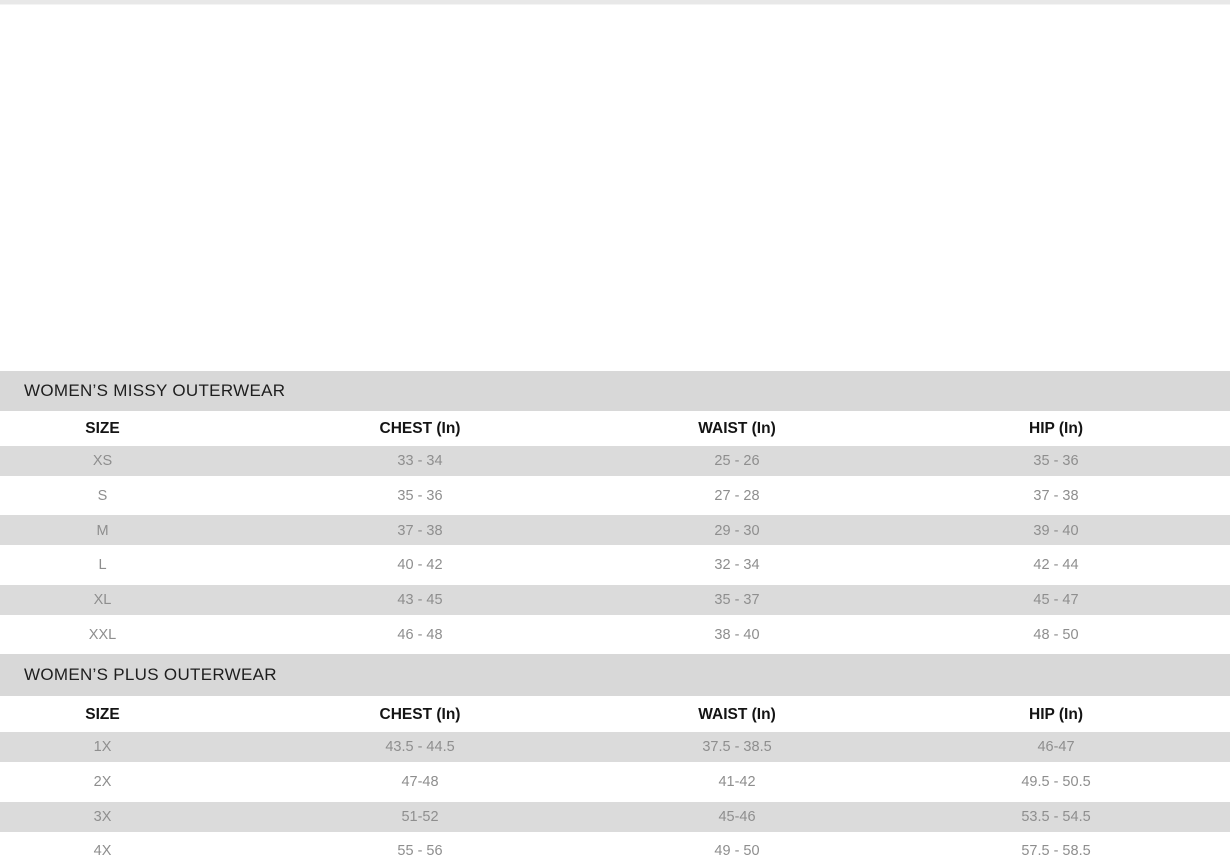  Describe the element at coordinates (102, 851) in the screenshot. I see `size-cell: 4X` at that location.